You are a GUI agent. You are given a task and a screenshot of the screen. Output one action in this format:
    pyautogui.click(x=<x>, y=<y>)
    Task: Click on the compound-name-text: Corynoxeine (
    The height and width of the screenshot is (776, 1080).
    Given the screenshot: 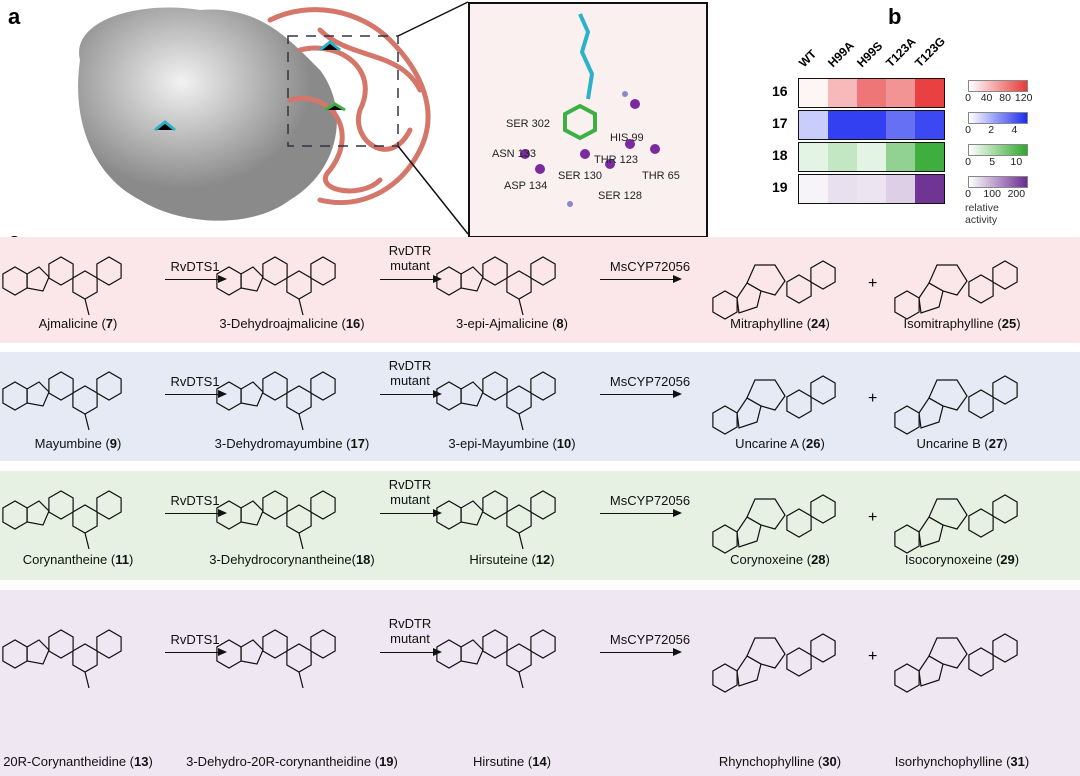 What is the action you would take?
    pyautogui.click(x=771, y=559)
    